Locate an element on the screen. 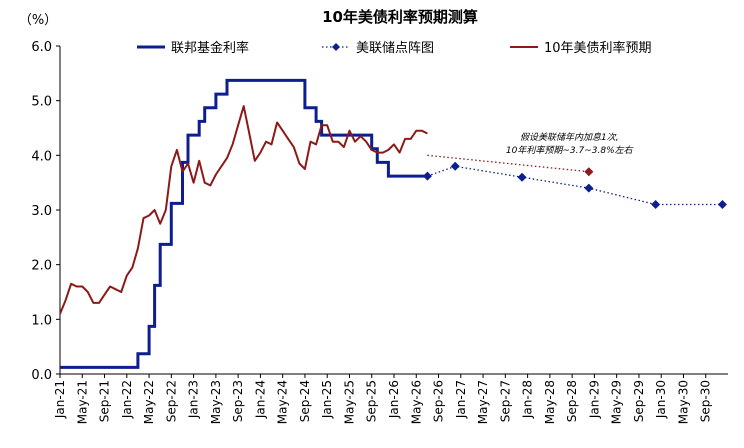 This screenshot has width=744, height=448. x-tick-label: Jan-25 is located at coordinates (327, 399).